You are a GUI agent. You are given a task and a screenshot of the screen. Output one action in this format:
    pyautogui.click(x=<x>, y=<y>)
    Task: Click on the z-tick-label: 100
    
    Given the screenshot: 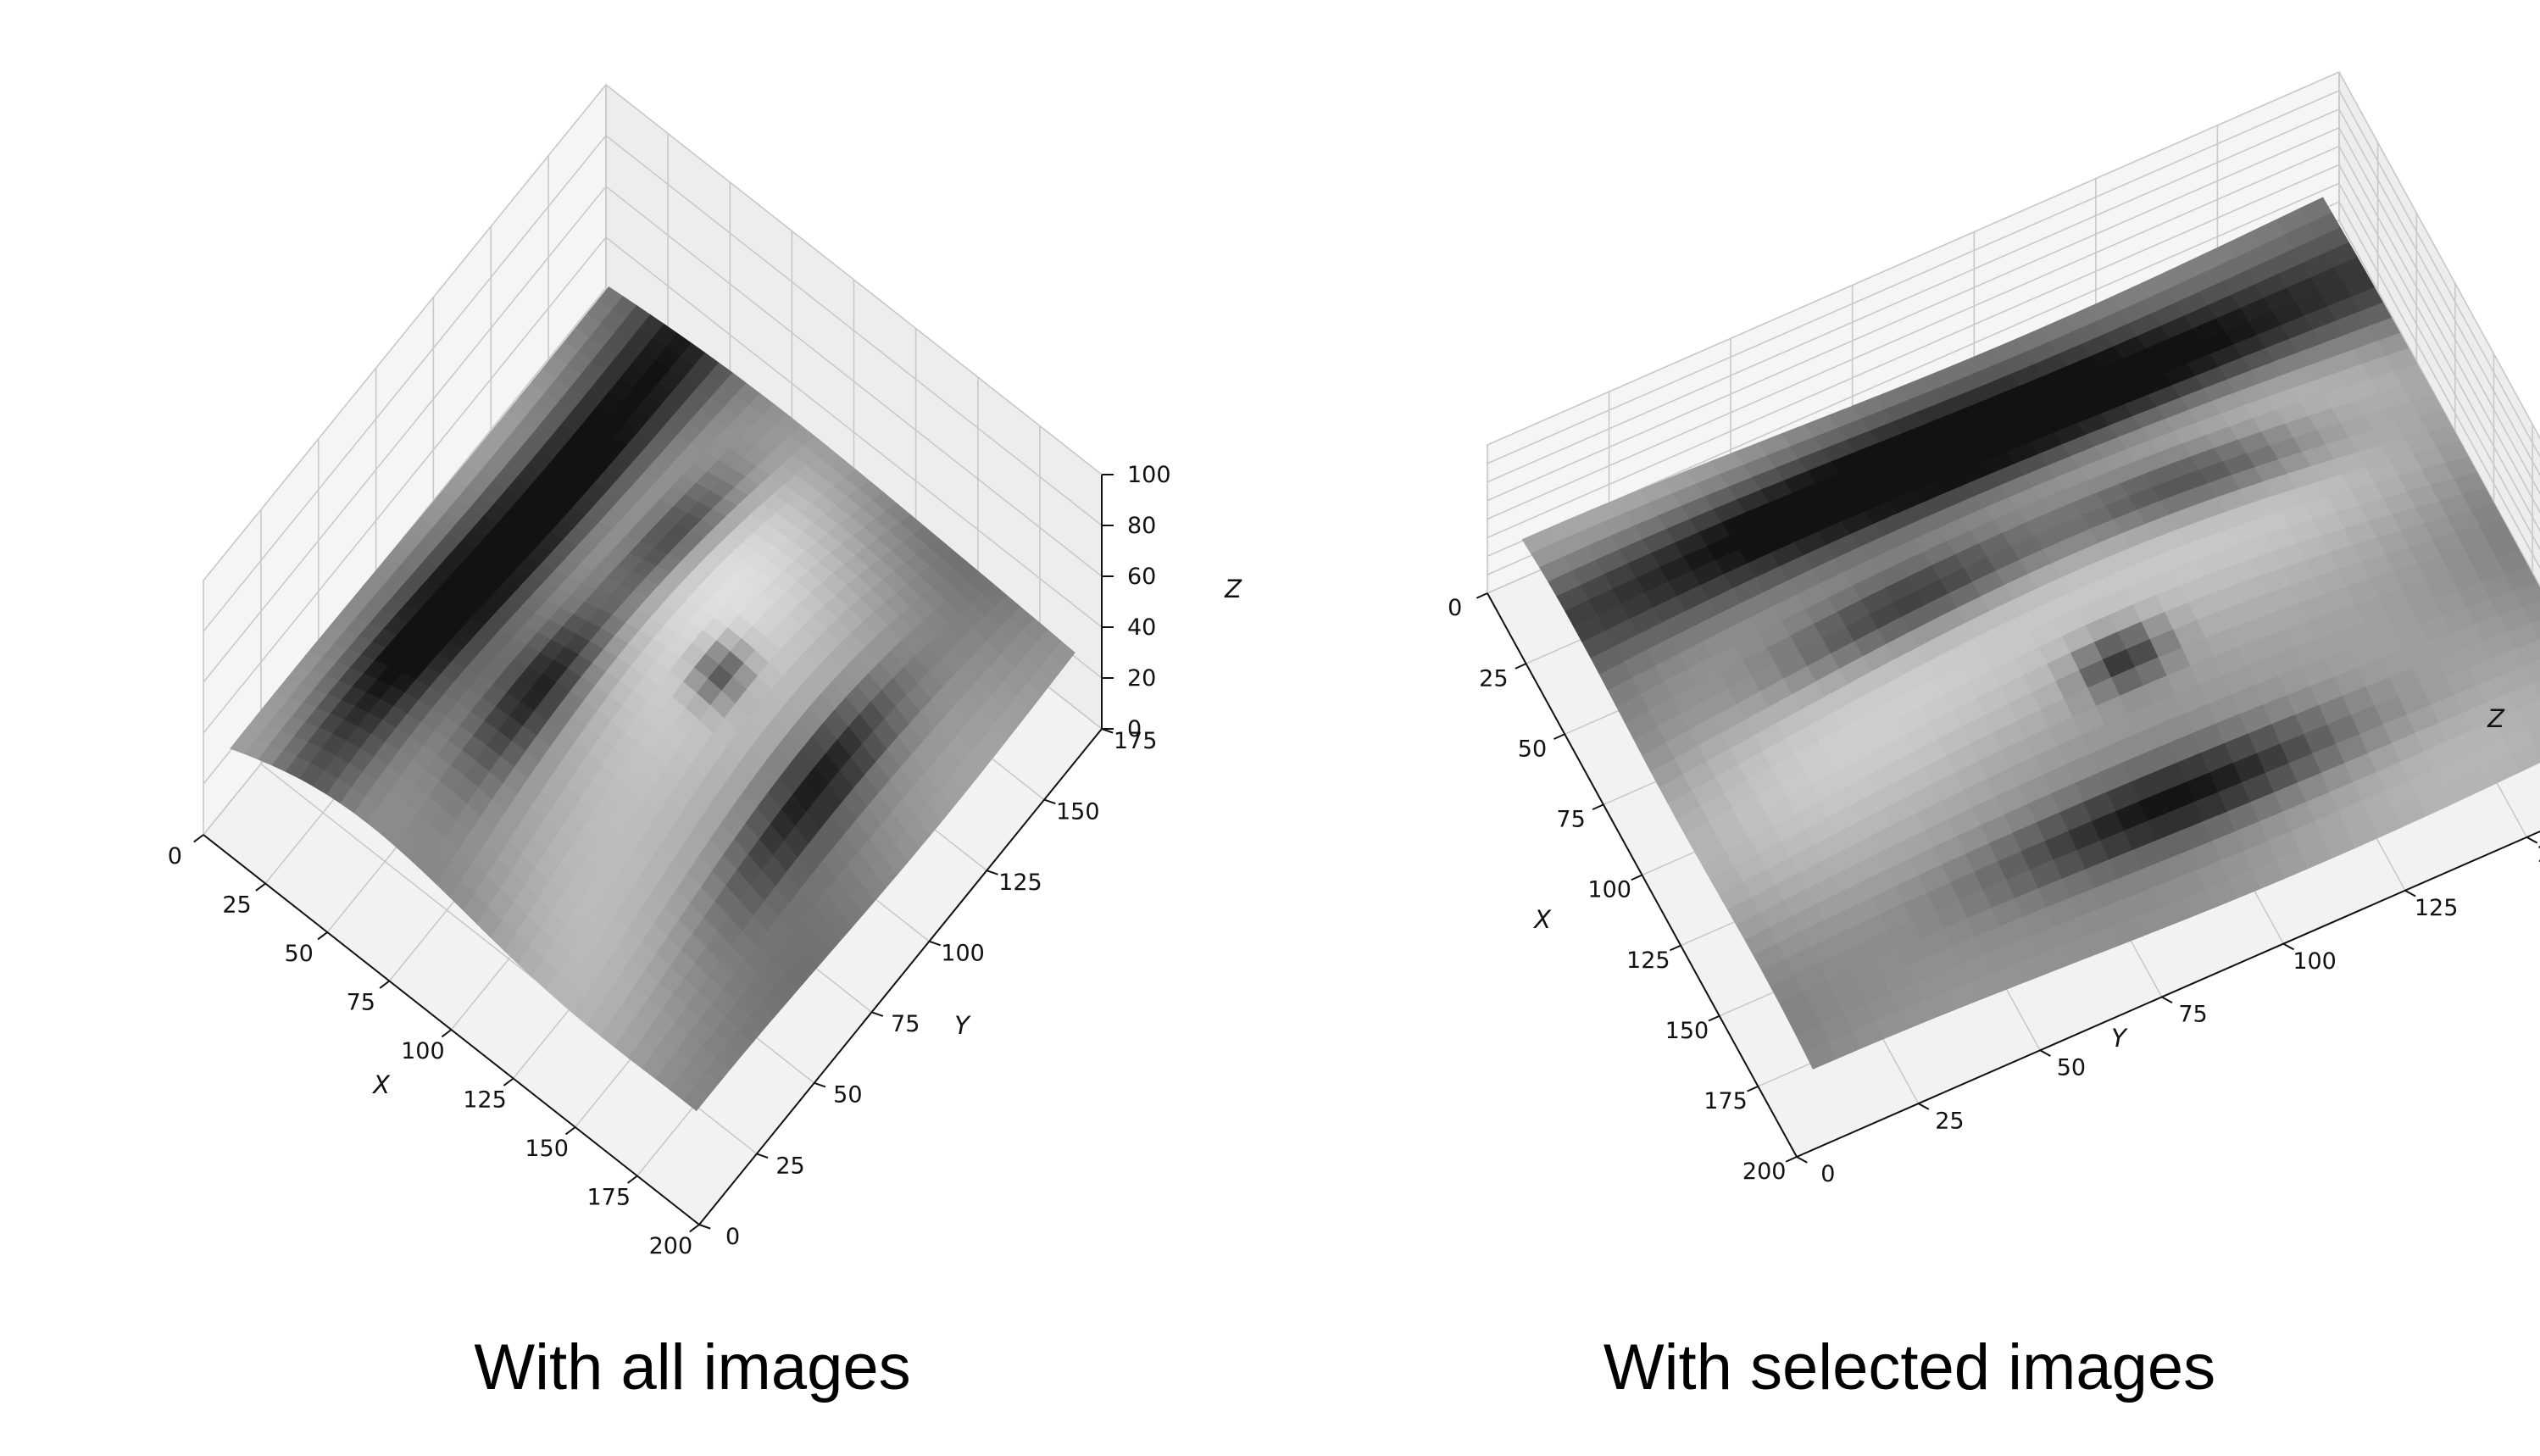 What is the action you would take?
    pyautogui.click(x=1149, y=475)
    